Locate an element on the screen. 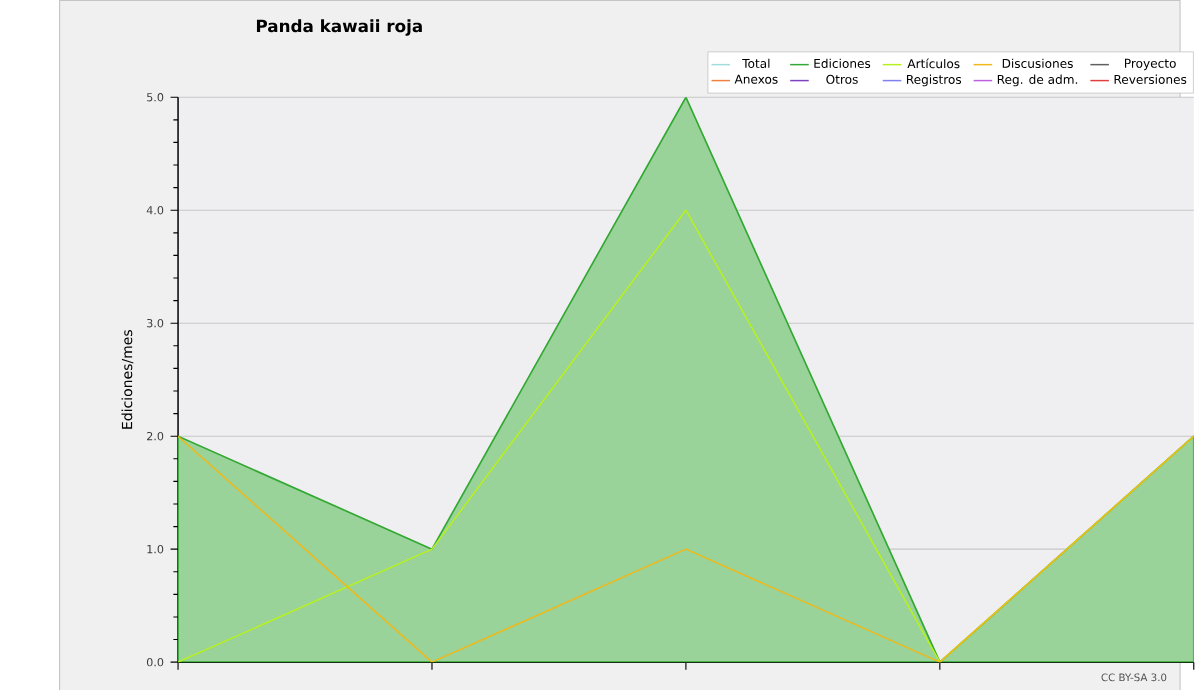 The image size is (1200, 690). chart-title: Panda kawaii roja is located at coordinates (339, 27).